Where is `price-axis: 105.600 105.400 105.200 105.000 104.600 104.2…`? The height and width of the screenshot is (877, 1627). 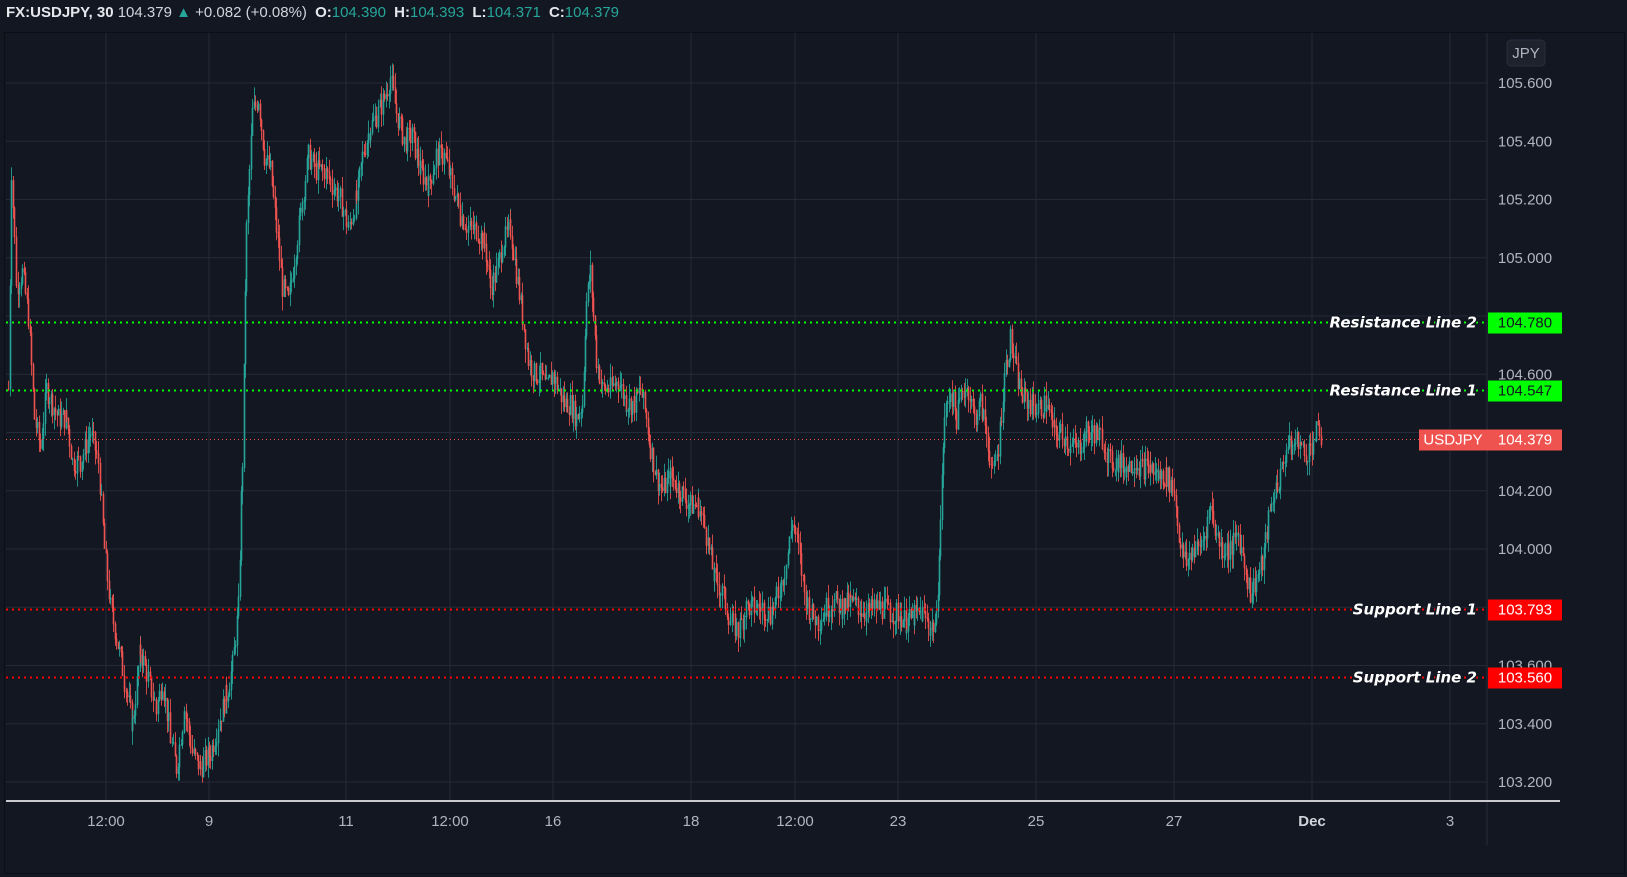
price-axis: 105.600 105.400 105.200 105.000 104.600 104.2… is located at coordinates (1525, 433).